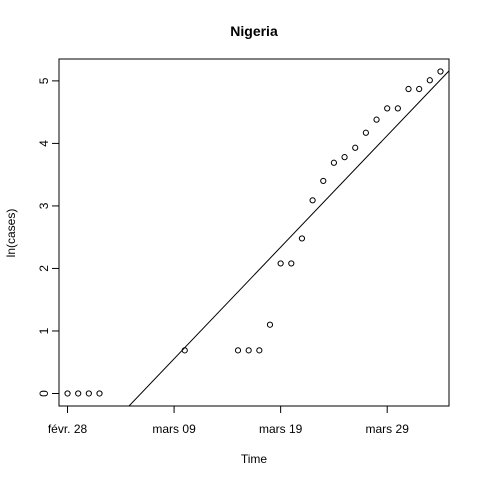 This screenshot has height=480, width=480. What do you see at coordinates (44, 393) in the screenshot?
I see `y-tick-label: 0` at bounding box center [44, 393].